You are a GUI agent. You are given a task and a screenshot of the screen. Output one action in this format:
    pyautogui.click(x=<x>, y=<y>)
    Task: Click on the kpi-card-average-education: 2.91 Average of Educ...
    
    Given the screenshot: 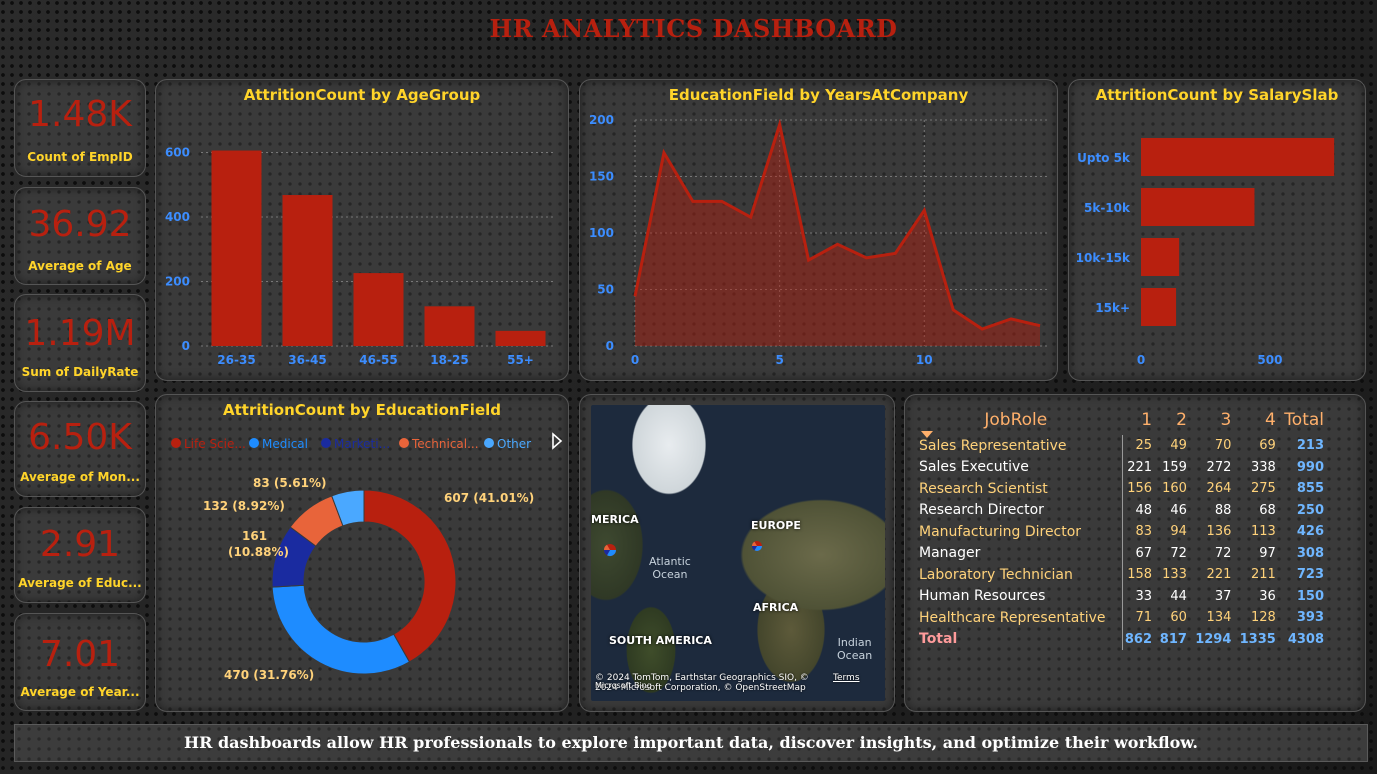 What is the action you would take?
    pyautogui.click(x=80, y=555)
    